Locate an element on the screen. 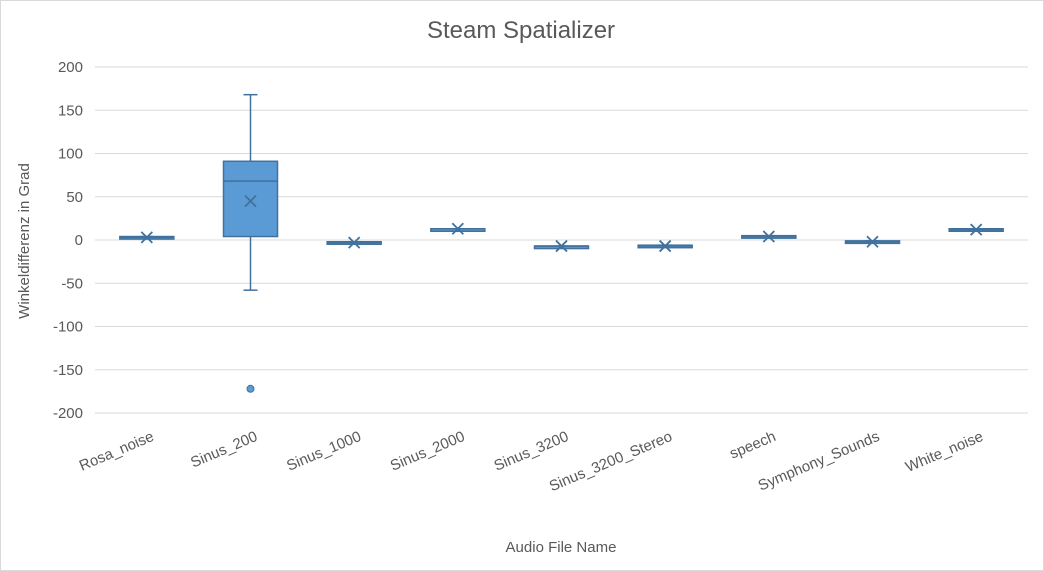 The width and height of the screenshot is (1044, 571). y-axis-title: Winkeldifferenz in Grad is located at coordinates (24, 241).